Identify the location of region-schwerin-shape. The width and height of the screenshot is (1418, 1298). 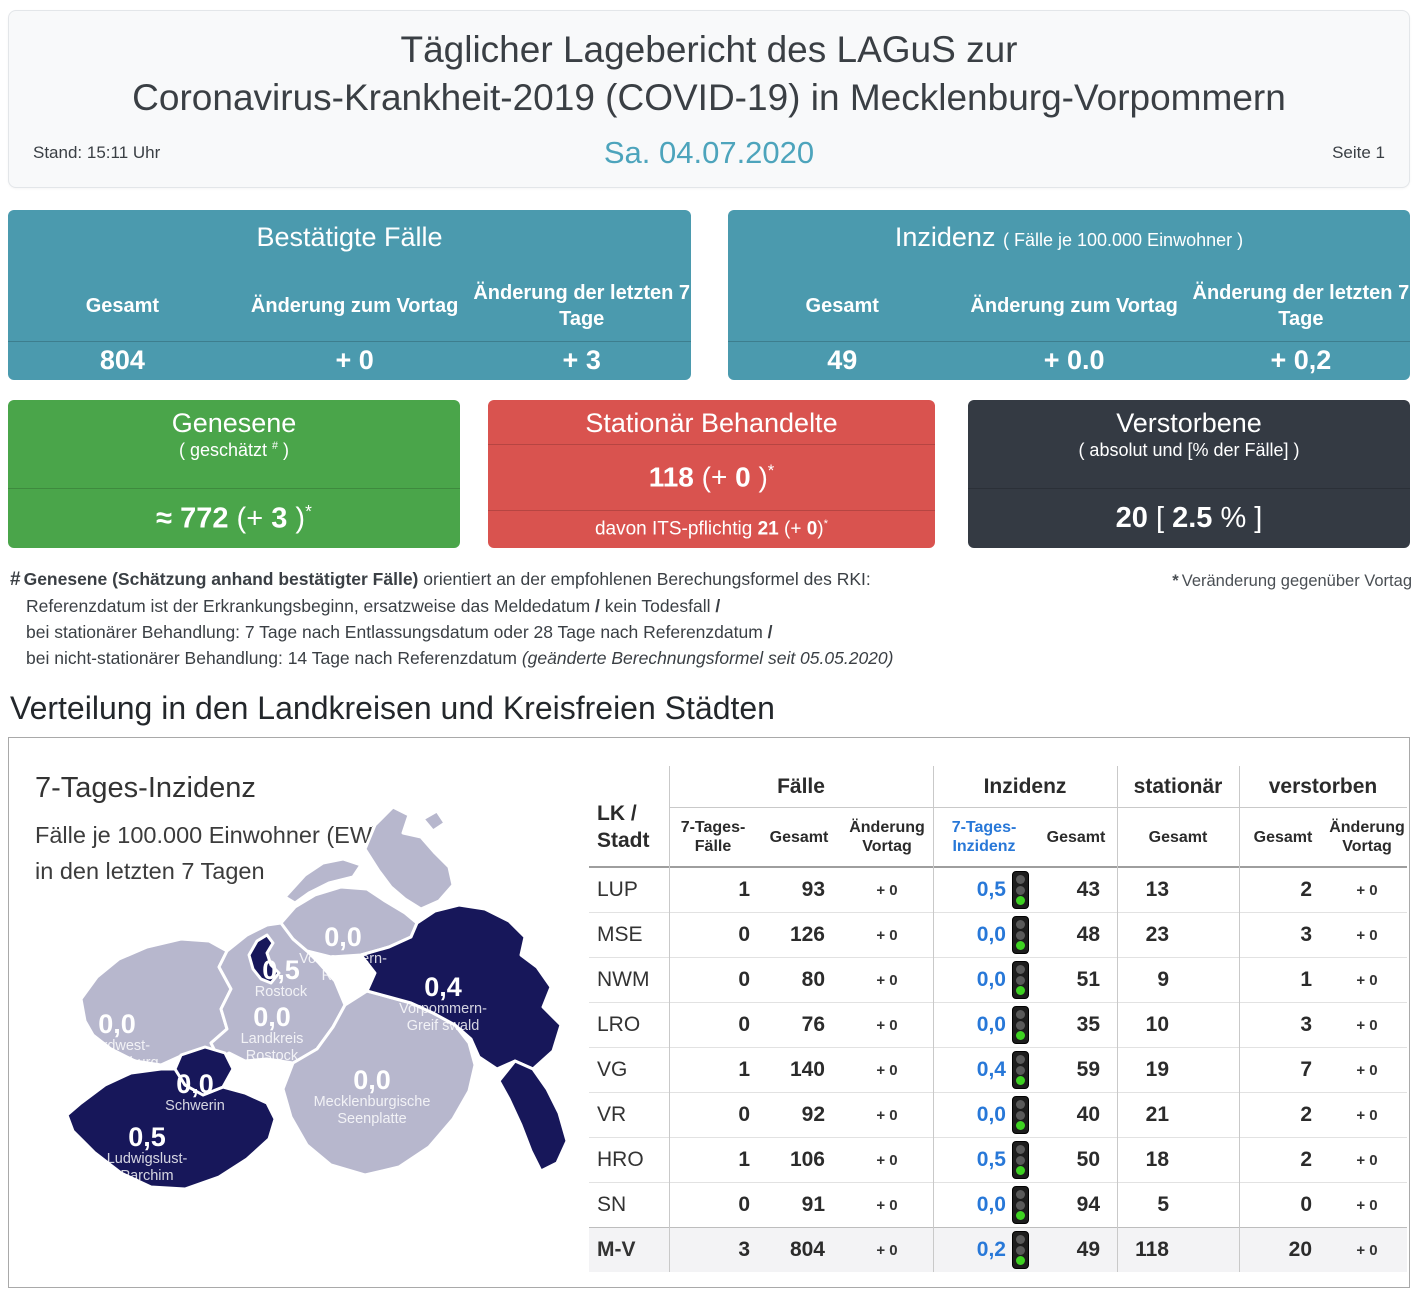
(204, 1071).